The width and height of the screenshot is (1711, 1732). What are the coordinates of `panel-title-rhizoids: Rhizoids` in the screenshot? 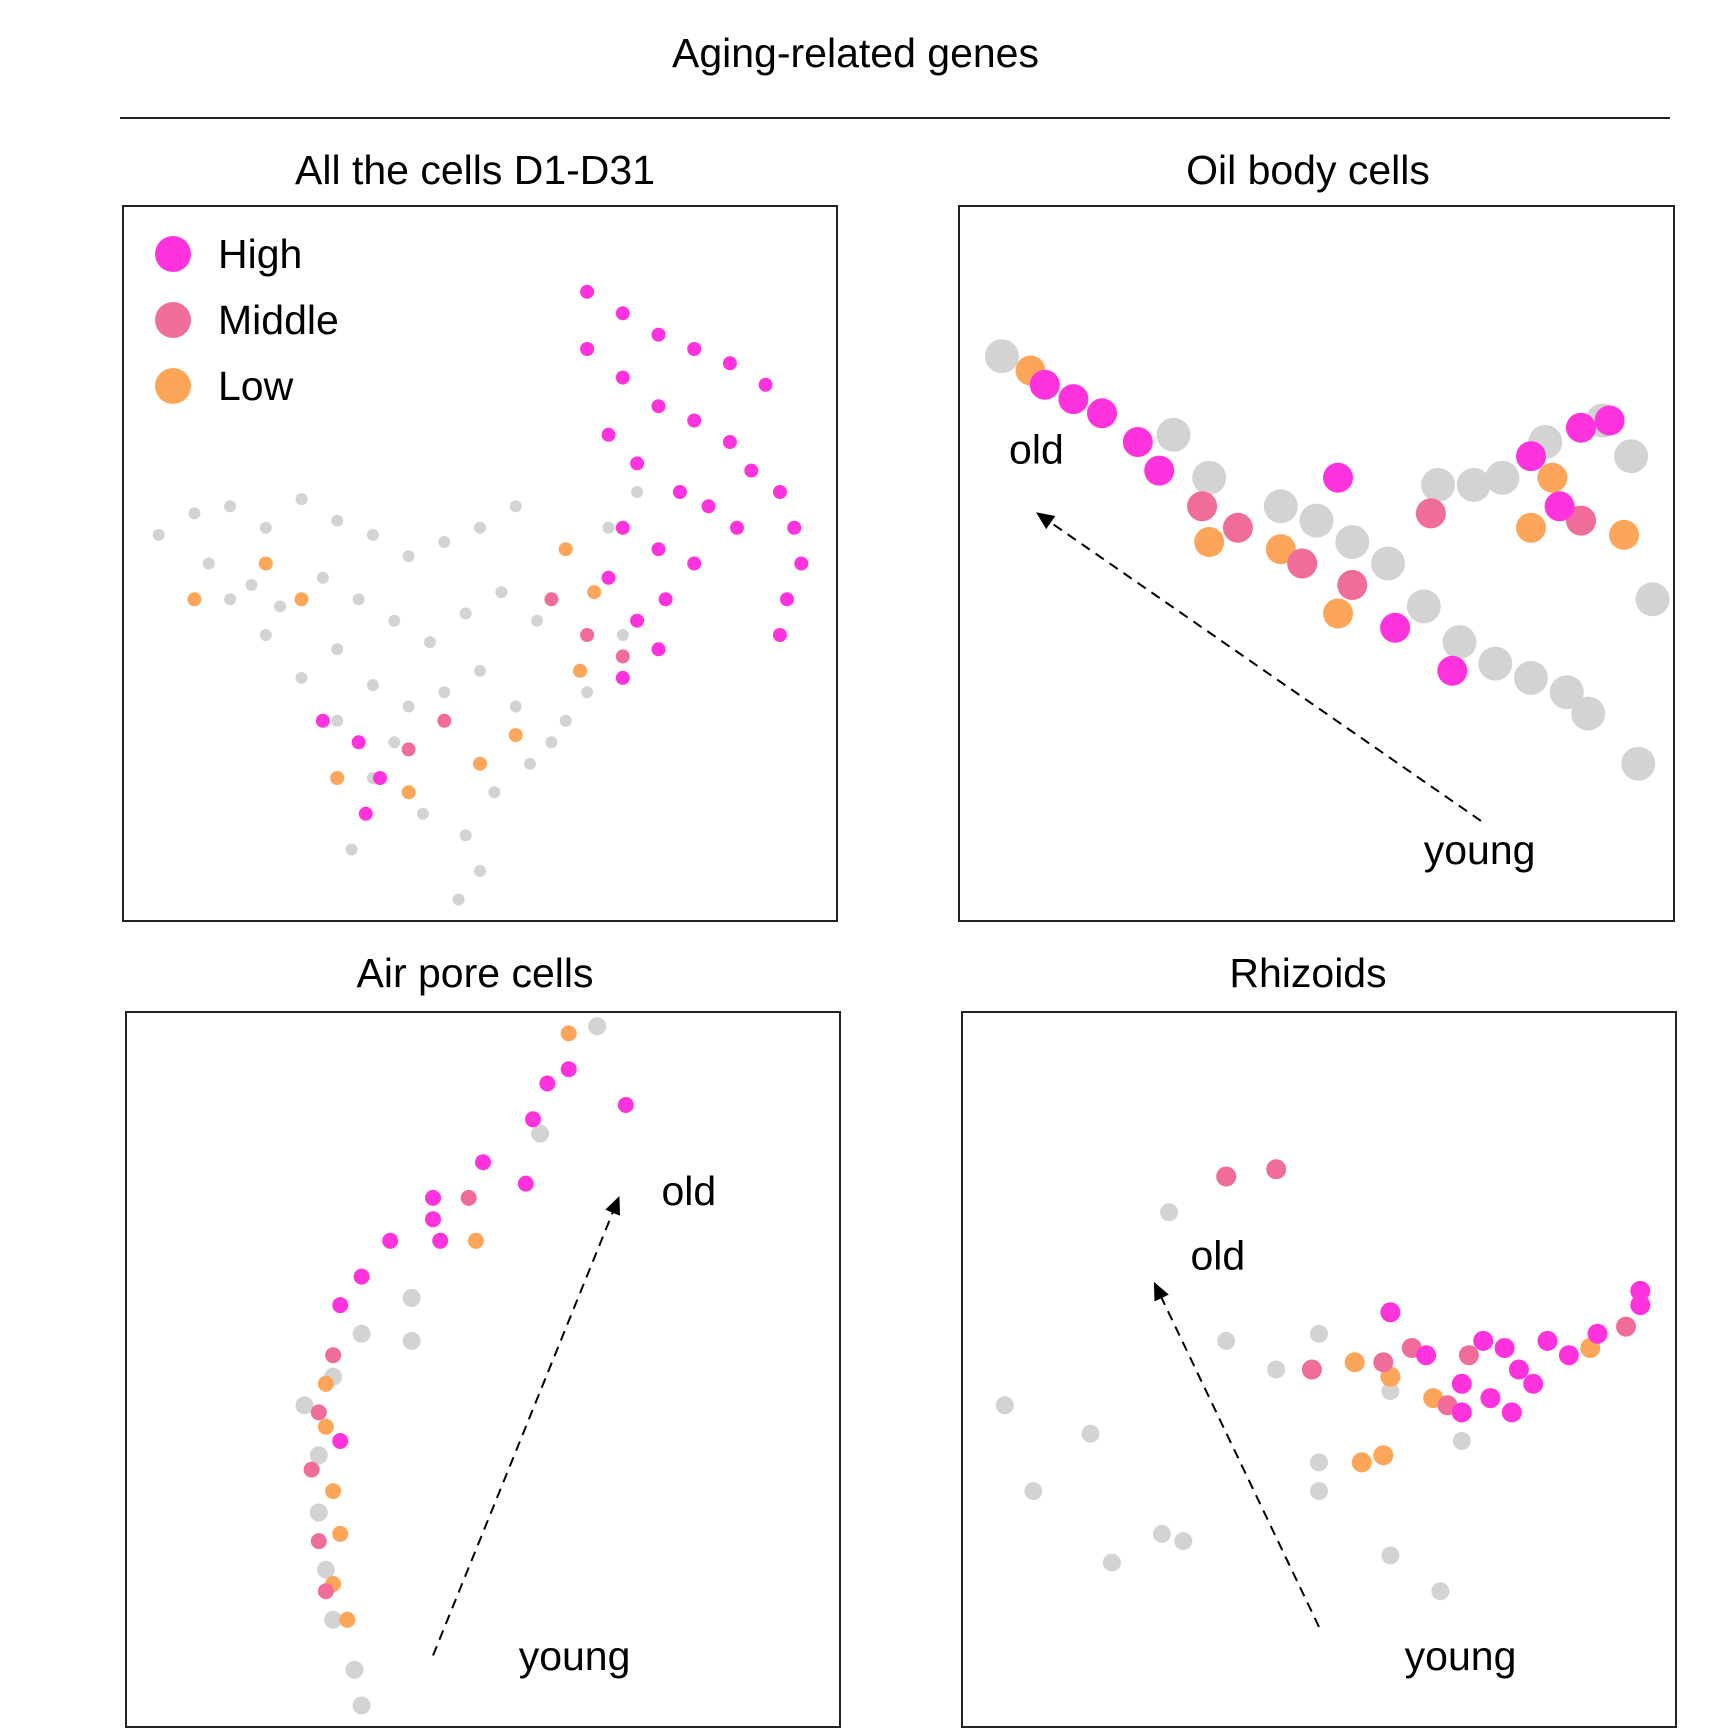 It's located at (1308, 973).